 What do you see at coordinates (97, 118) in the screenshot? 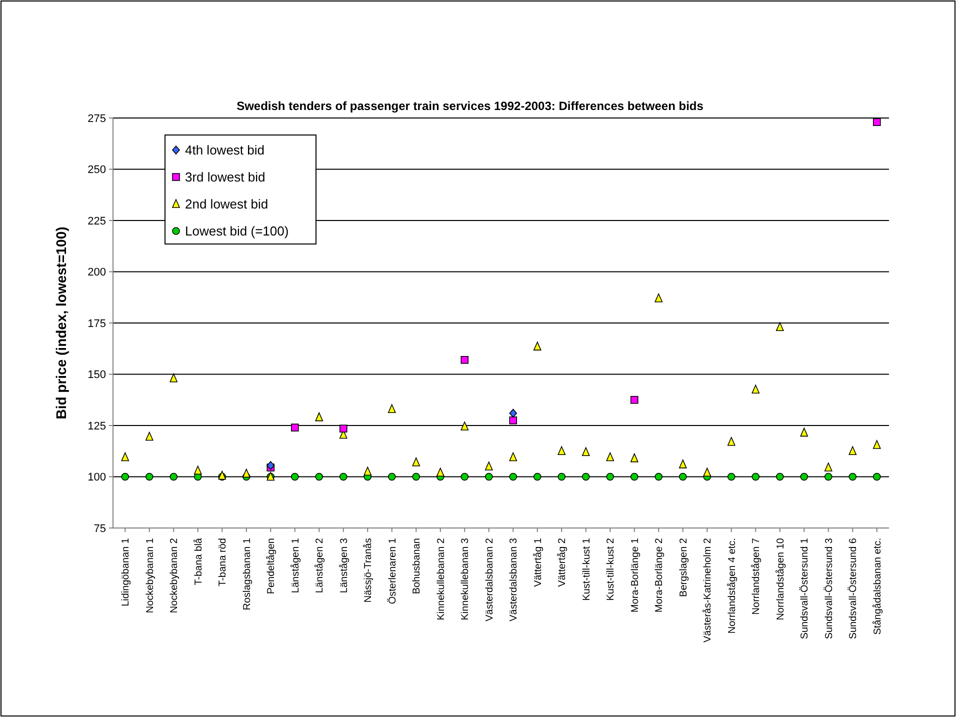
I see `y-tick-label: 275` at bounding box center [97, 118].